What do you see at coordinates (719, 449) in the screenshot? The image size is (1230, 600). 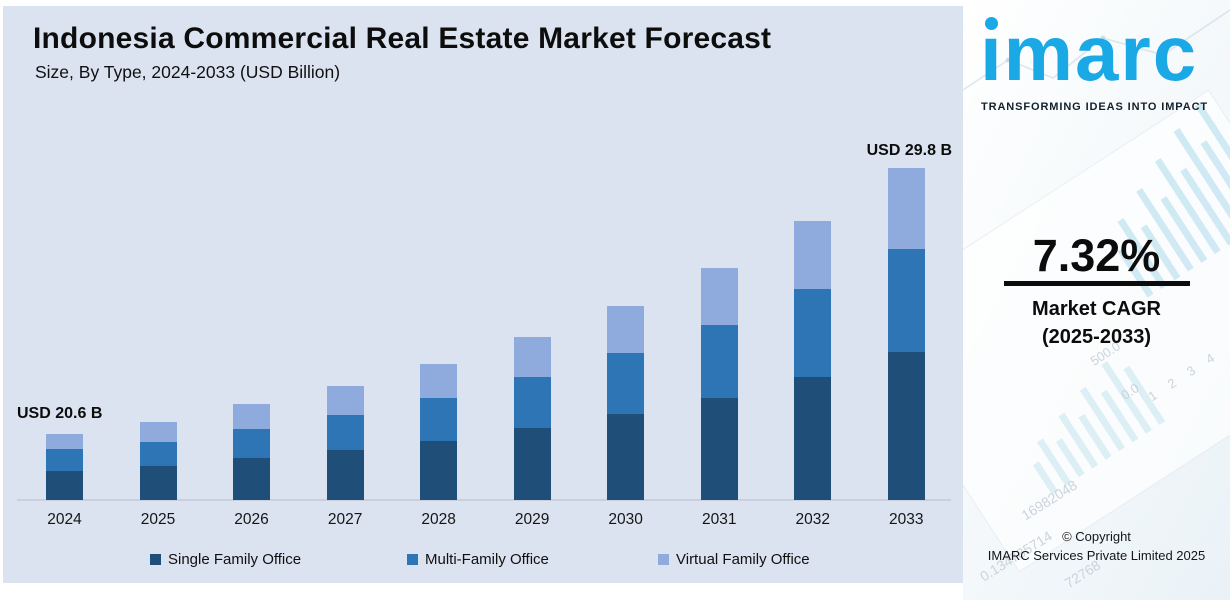 I see `bar-segment-single-family-office-2031` at bounding box center [719, 449].